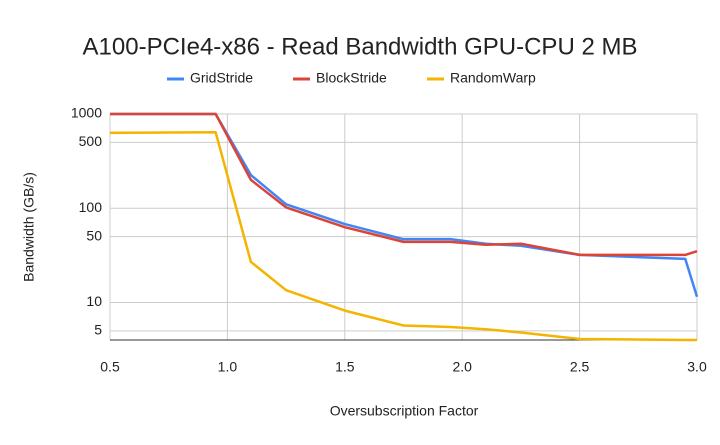 The image size is (720, 445). What do you see at coordinates (228, 367) in the screenshot?
I see `x-tick-label: 1.0` at bounding box center [228, 367].